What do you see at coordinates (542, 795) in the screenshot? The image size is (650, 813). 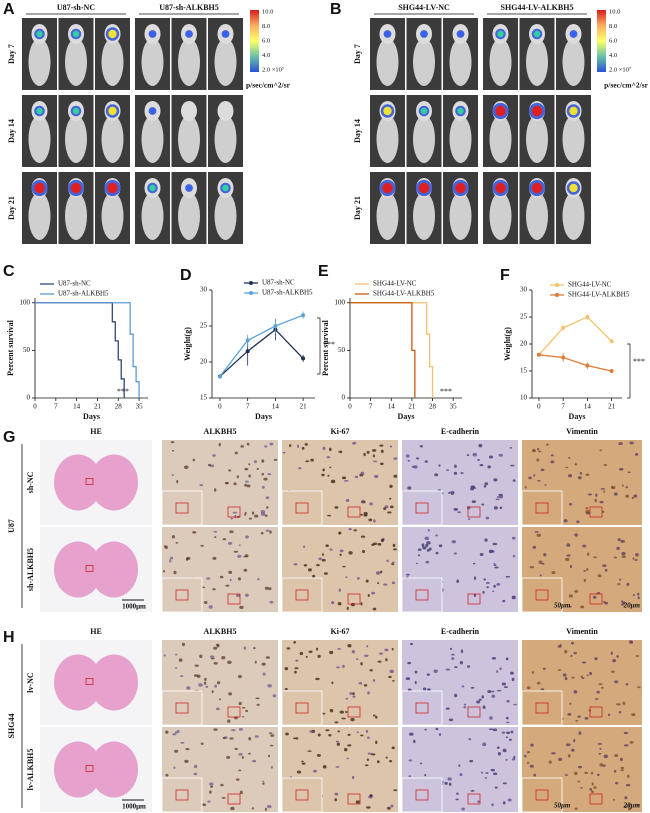 I see `inset-roi` at bounding box center [542, 795].